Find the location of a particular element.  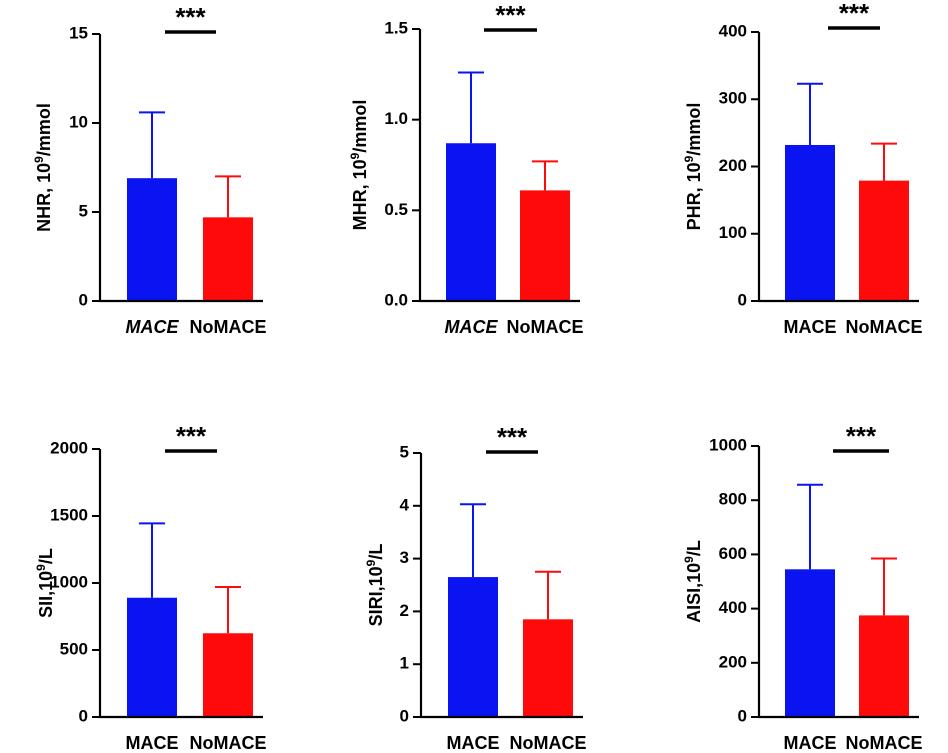

y-axis-label: PHR, 109/mmol is located at coordinates (693, 167).